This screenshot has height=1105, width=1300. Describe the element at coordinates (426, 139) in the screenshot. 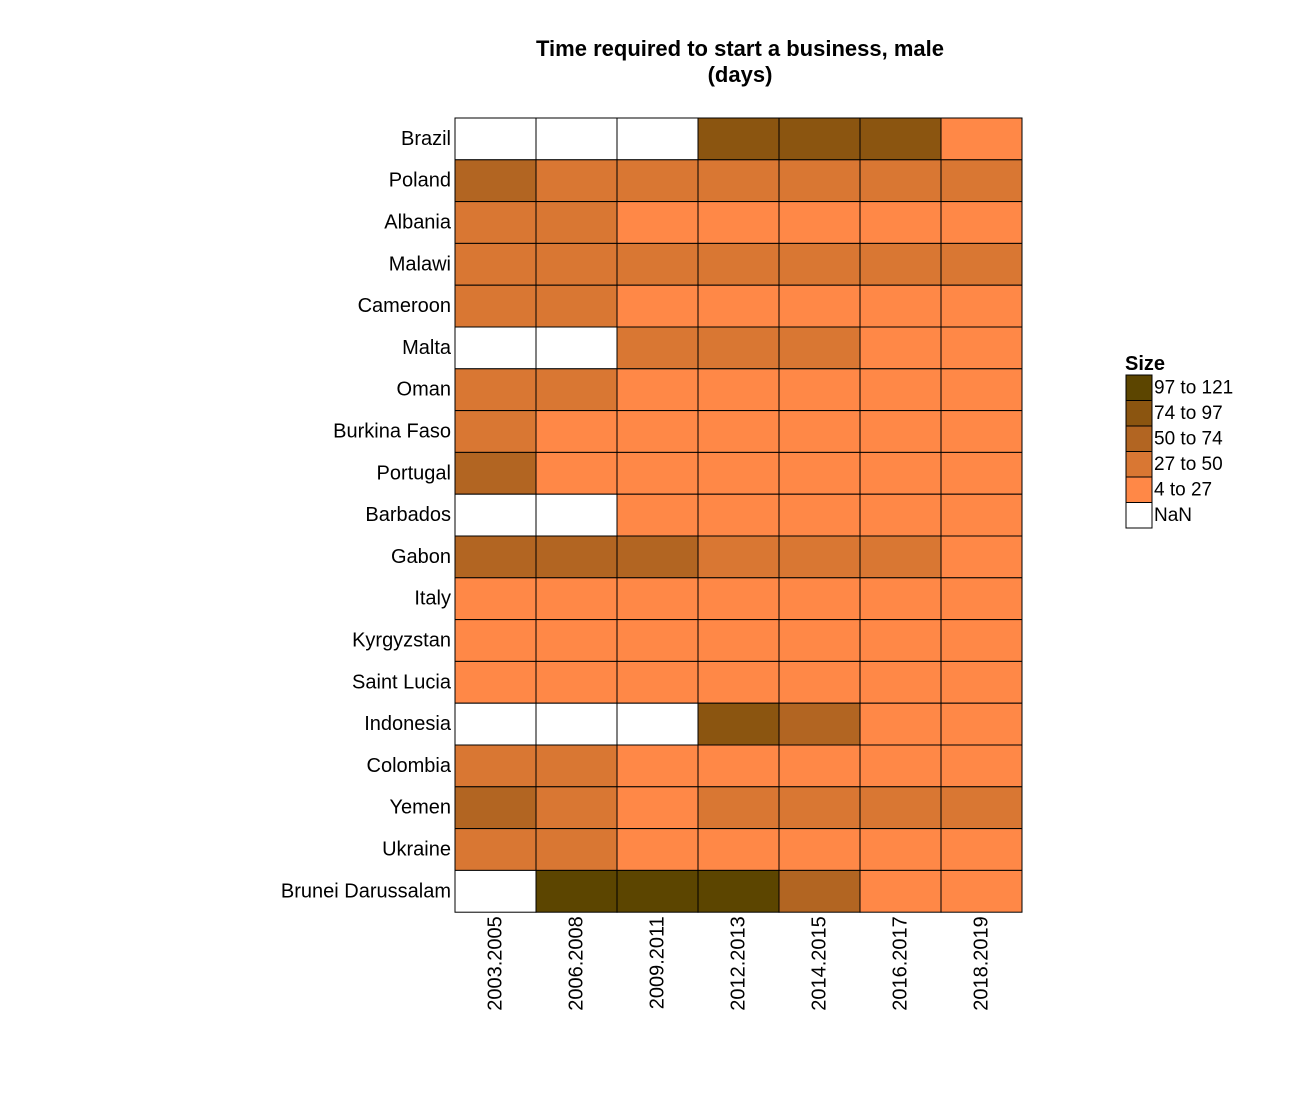

I see `row-label: Brazil` at that location.